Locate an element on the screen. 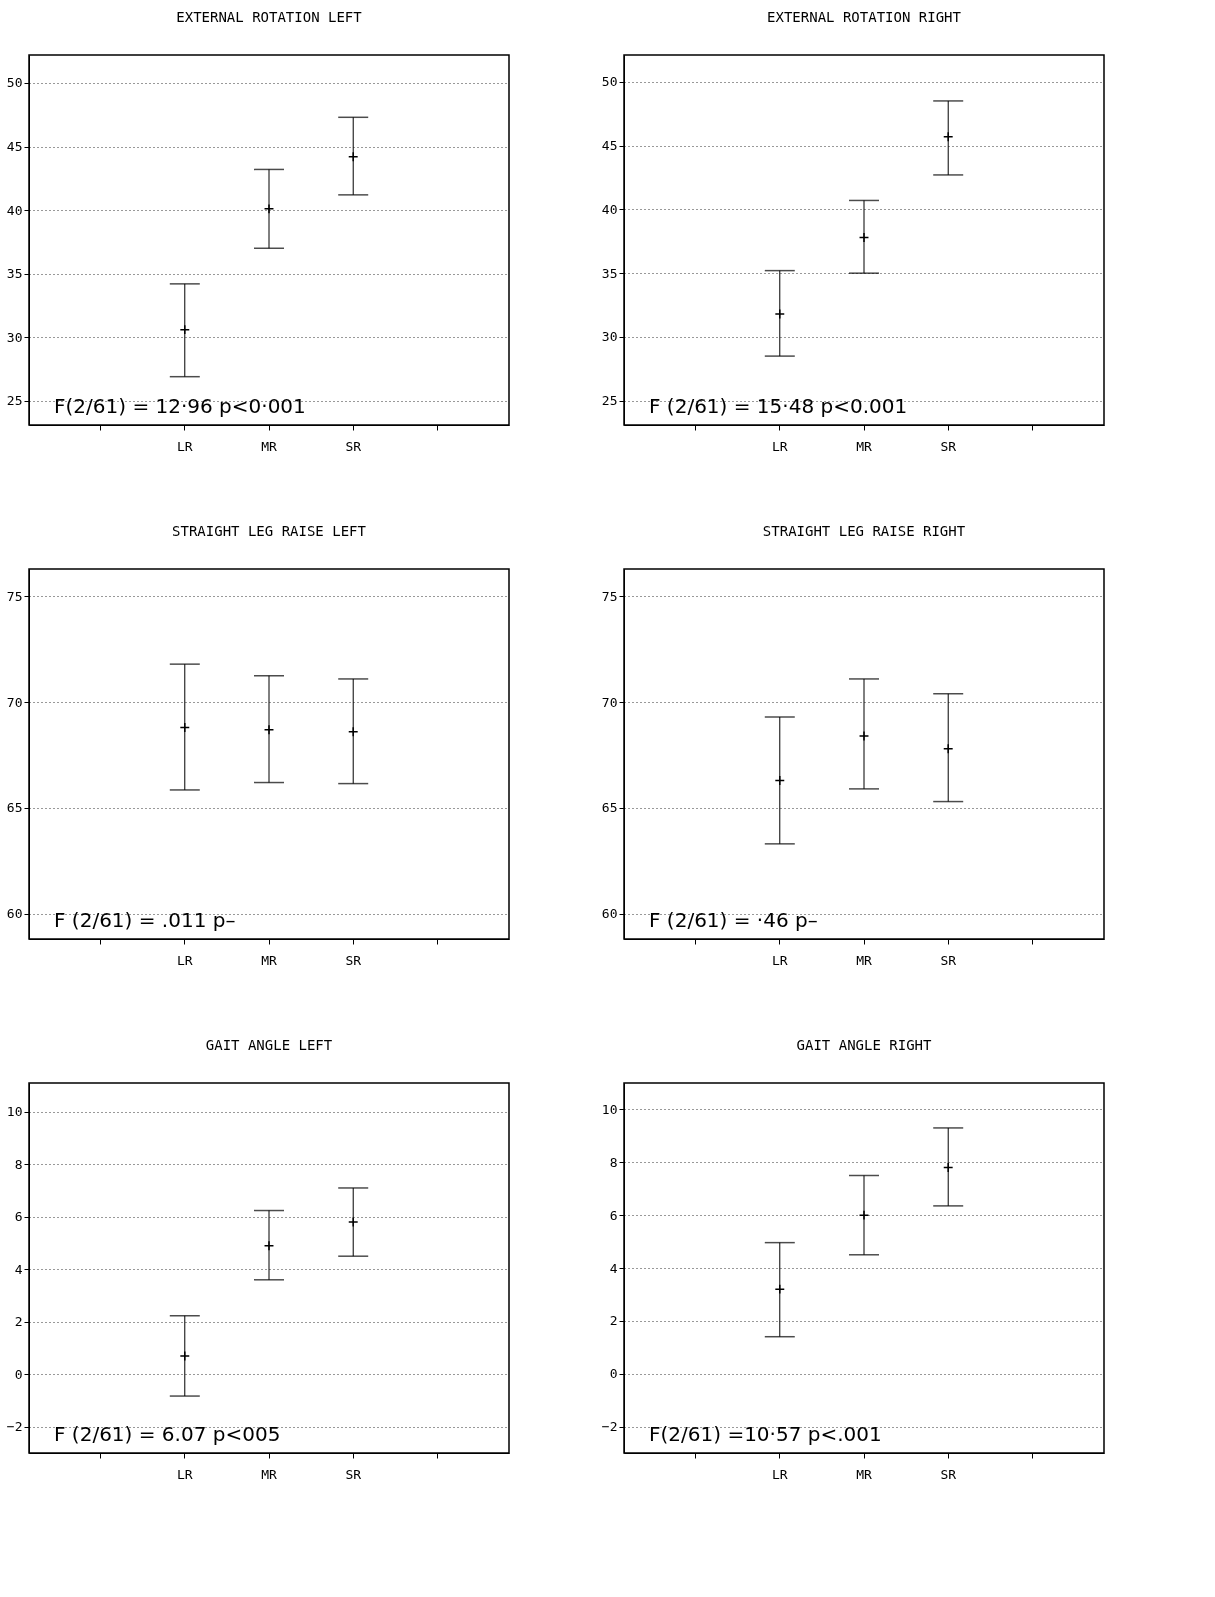 This screenshot has height=1597, width=1215. annotation: F(2/61) = 12·96 p<0·001 is located at coordinates (180, 406).